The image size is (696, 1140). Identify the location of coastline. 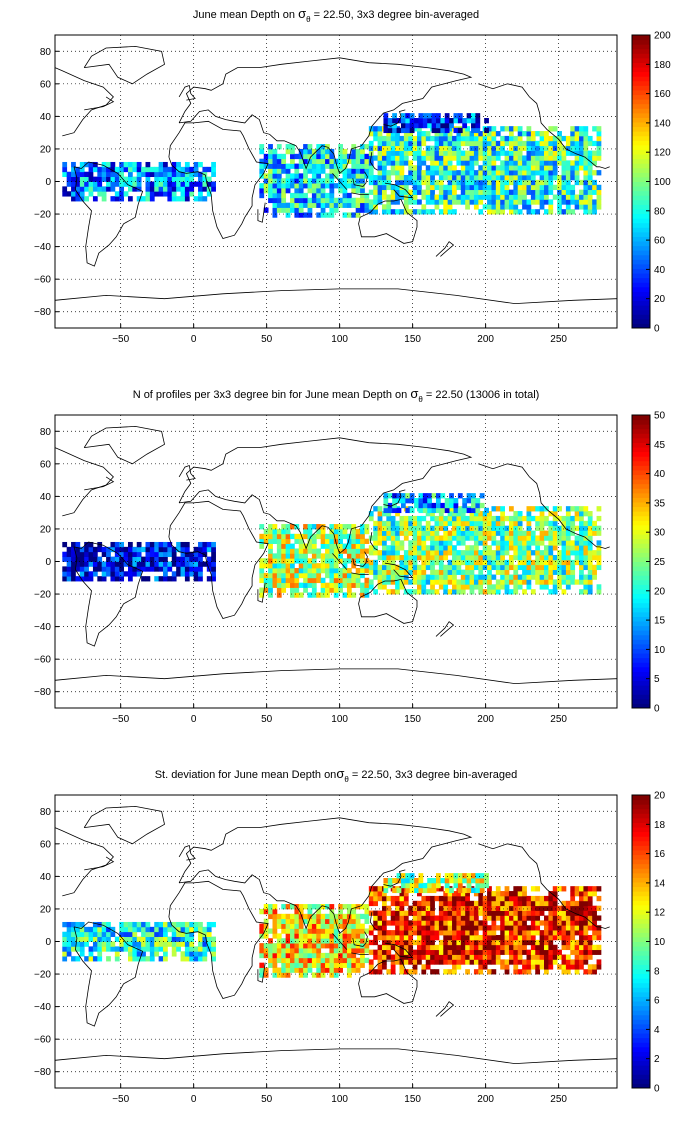
(394, 878).